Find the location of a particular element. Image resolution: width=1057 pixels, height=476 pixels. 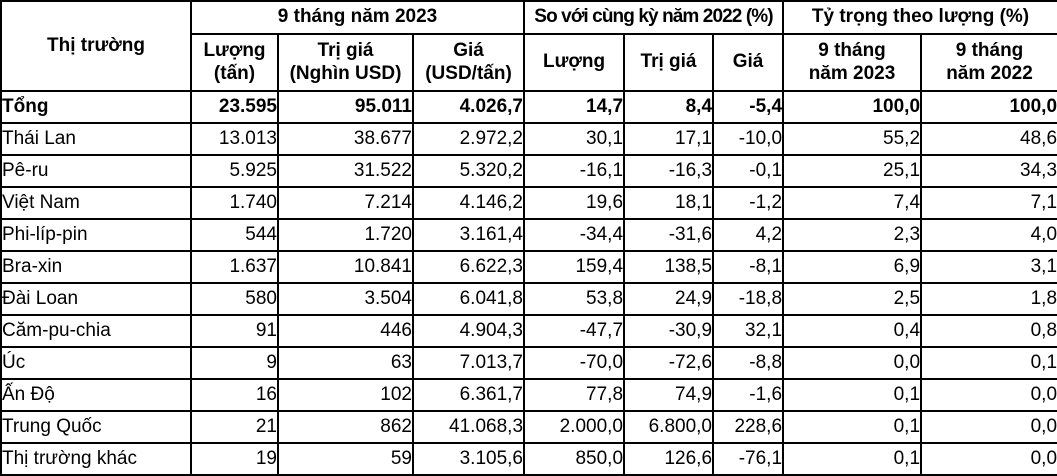

value-cell: 32,1 is located at coordinates (748, 331).